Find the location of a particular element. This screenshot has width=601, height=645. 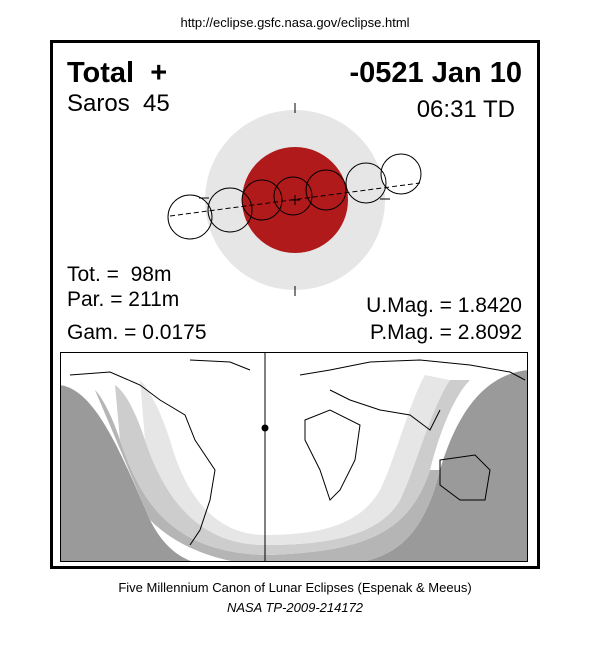

eclipse-date: -0521 Jan 10 is located at coordinates (435, 73).